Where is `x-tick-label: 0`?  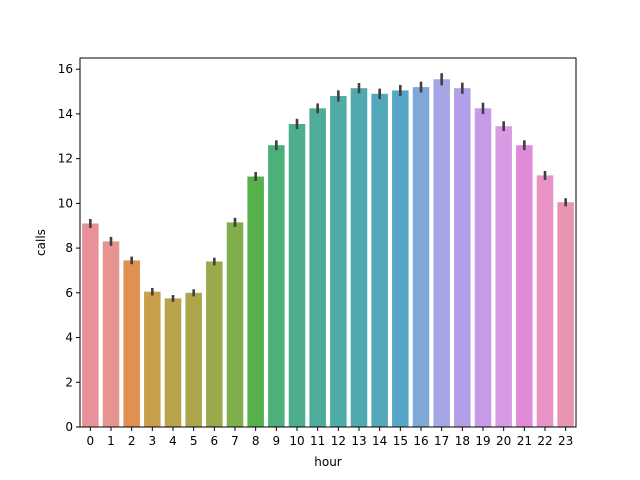 x-tick-label: 0 is located at coordinates (91, 441).